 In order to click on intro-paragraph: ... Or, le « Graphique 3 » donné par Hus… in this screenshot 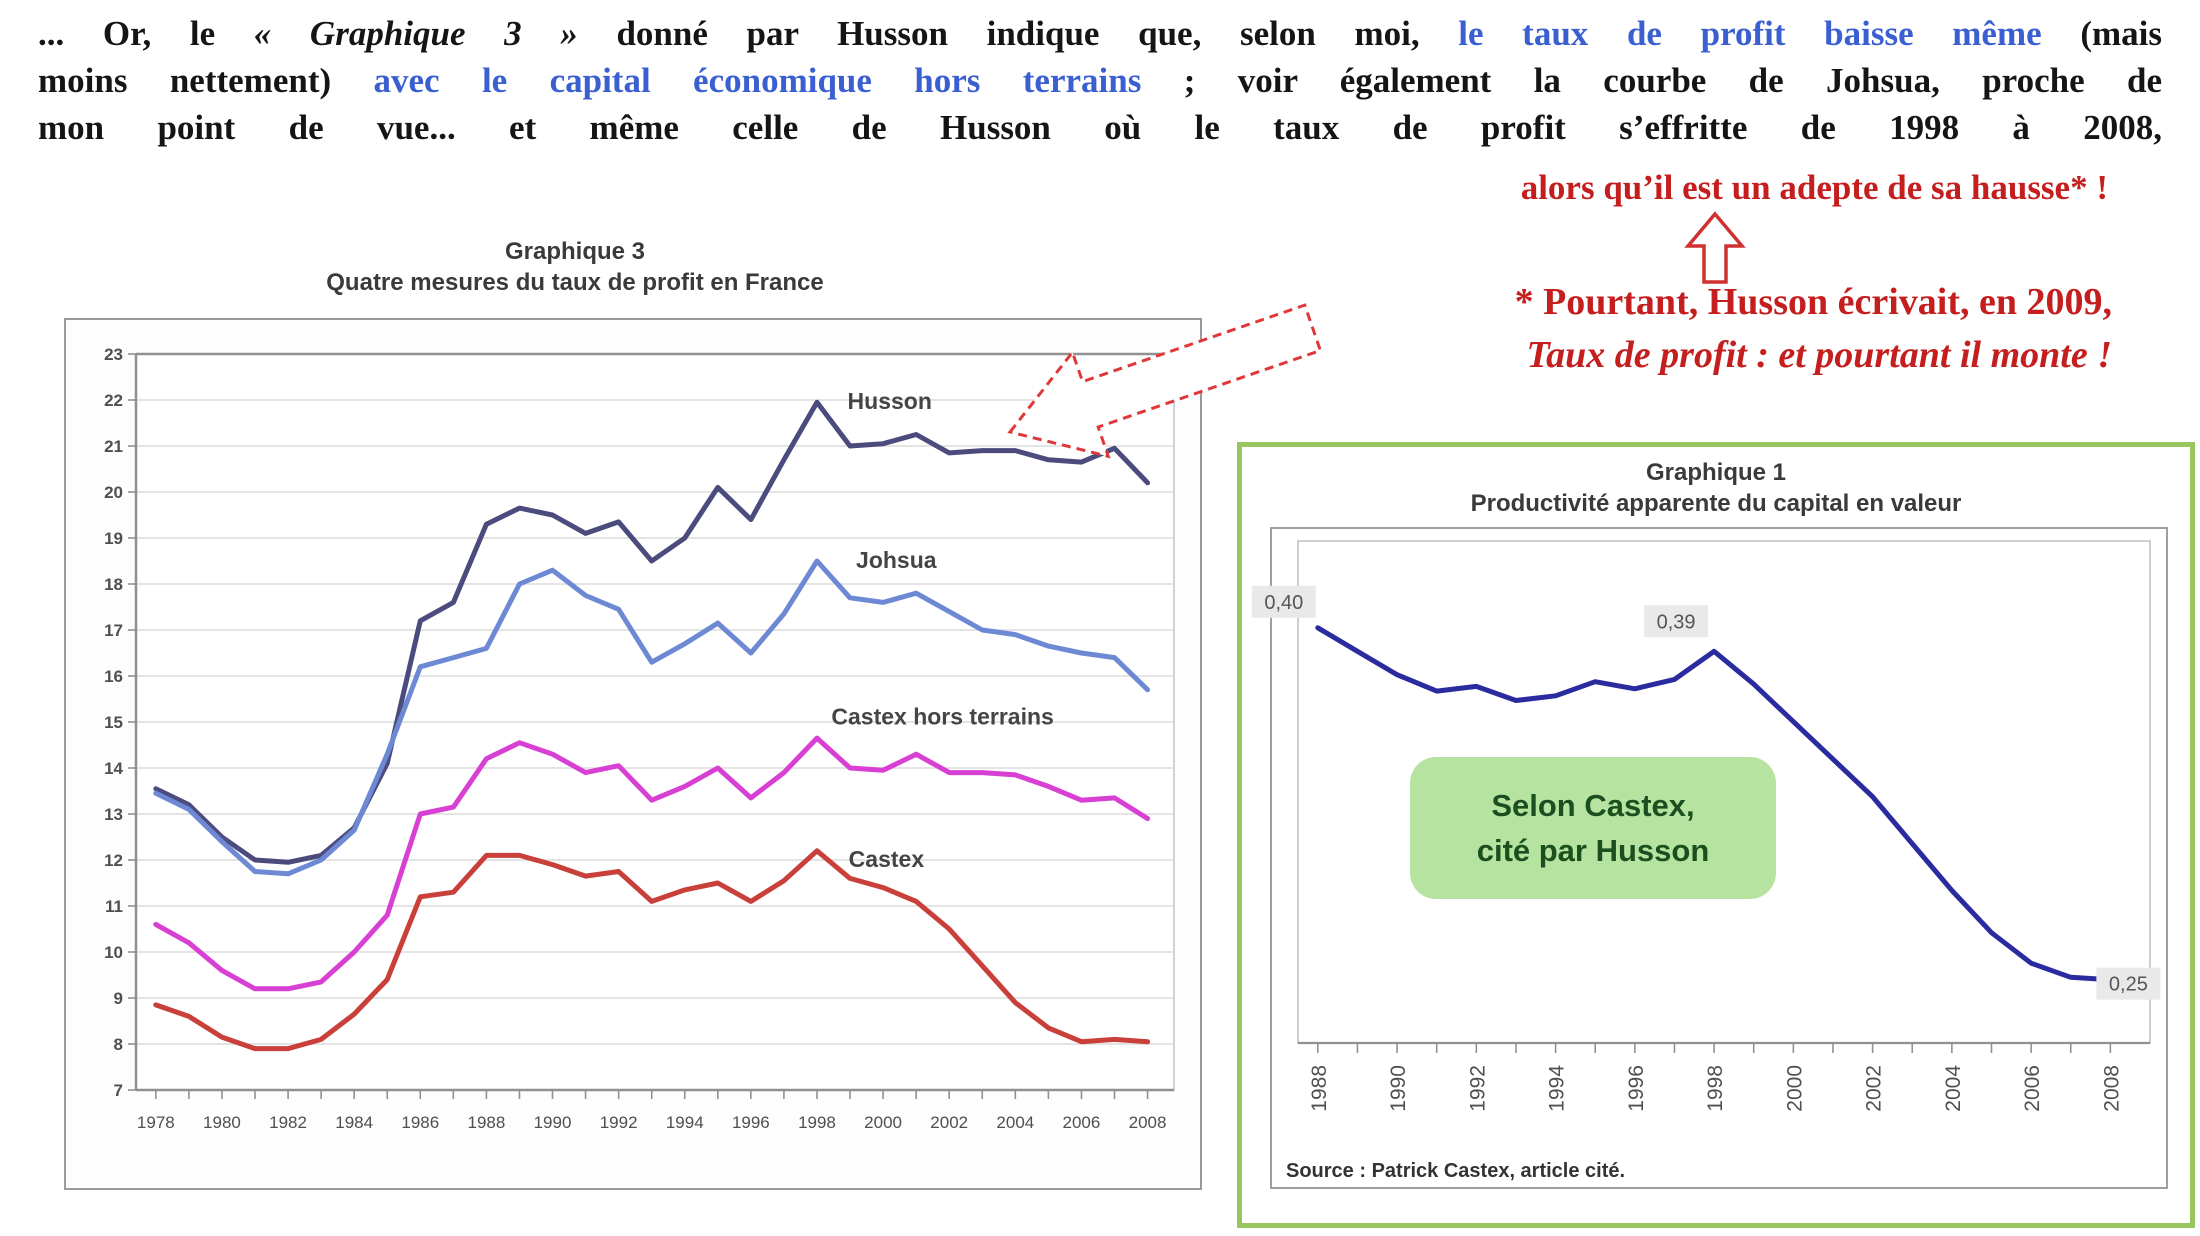, I will do `click(1100, 80)`.